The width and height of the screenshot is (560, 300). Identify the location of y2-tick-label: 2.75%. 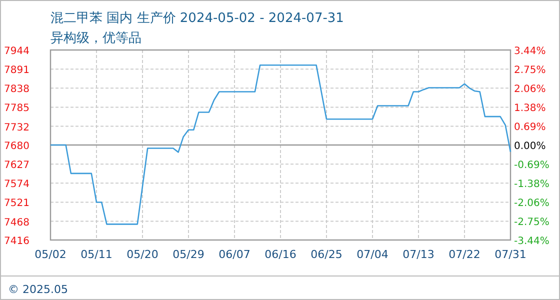
(530, 70).